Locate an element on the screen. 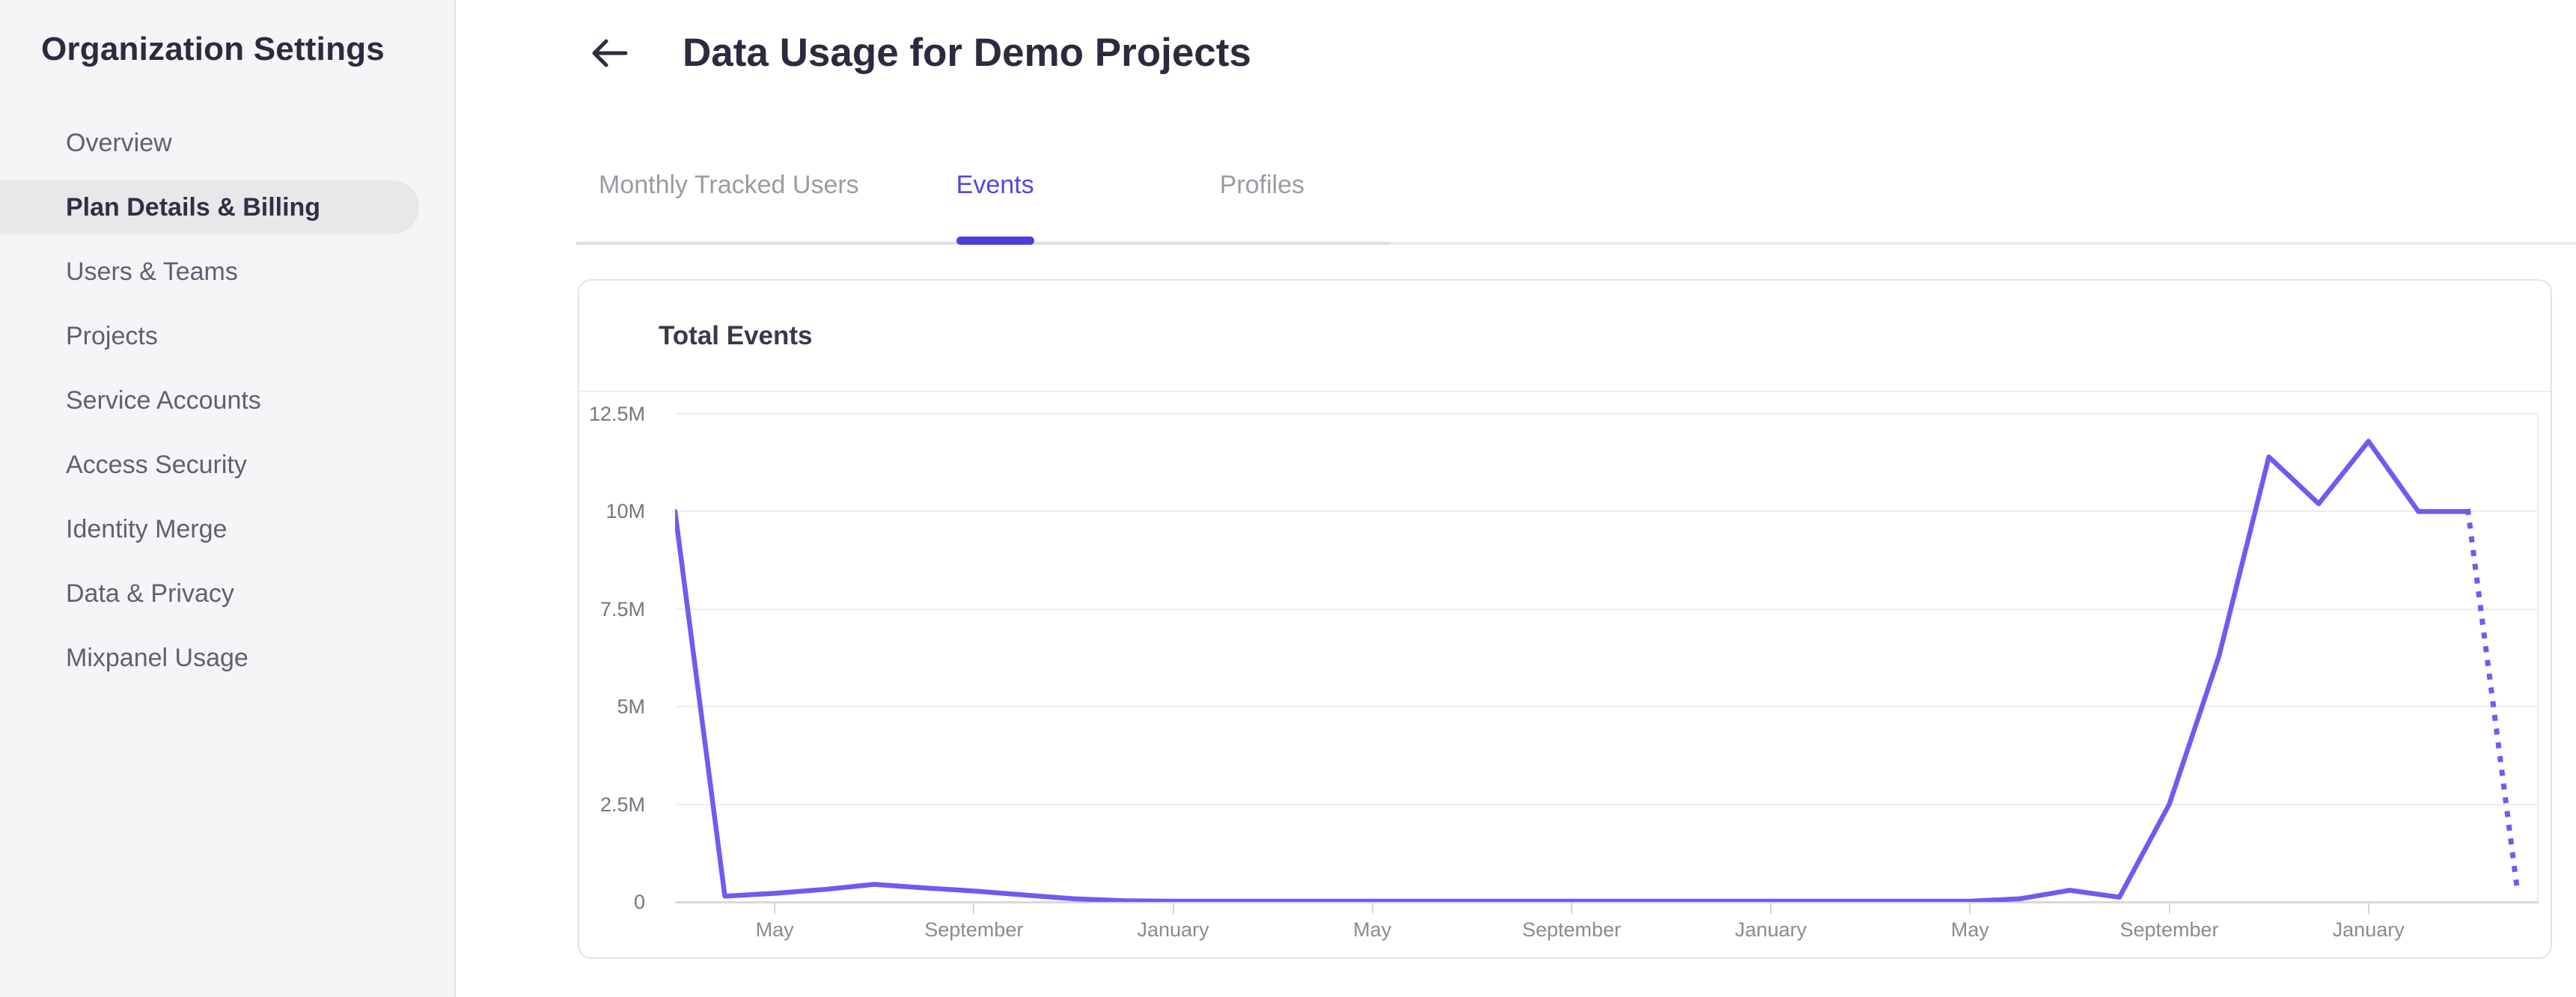 The height and width of the screenshot is (997, 2576). sidebar-item-access-security: Access Security is located at coordinates (209, 465).